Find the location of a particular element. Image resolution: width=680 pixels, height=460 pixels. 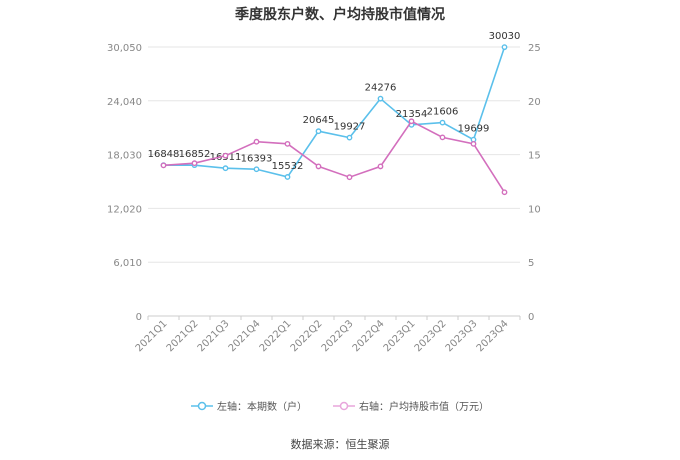

data-label: 24276 is located at coordinates (381, 88).